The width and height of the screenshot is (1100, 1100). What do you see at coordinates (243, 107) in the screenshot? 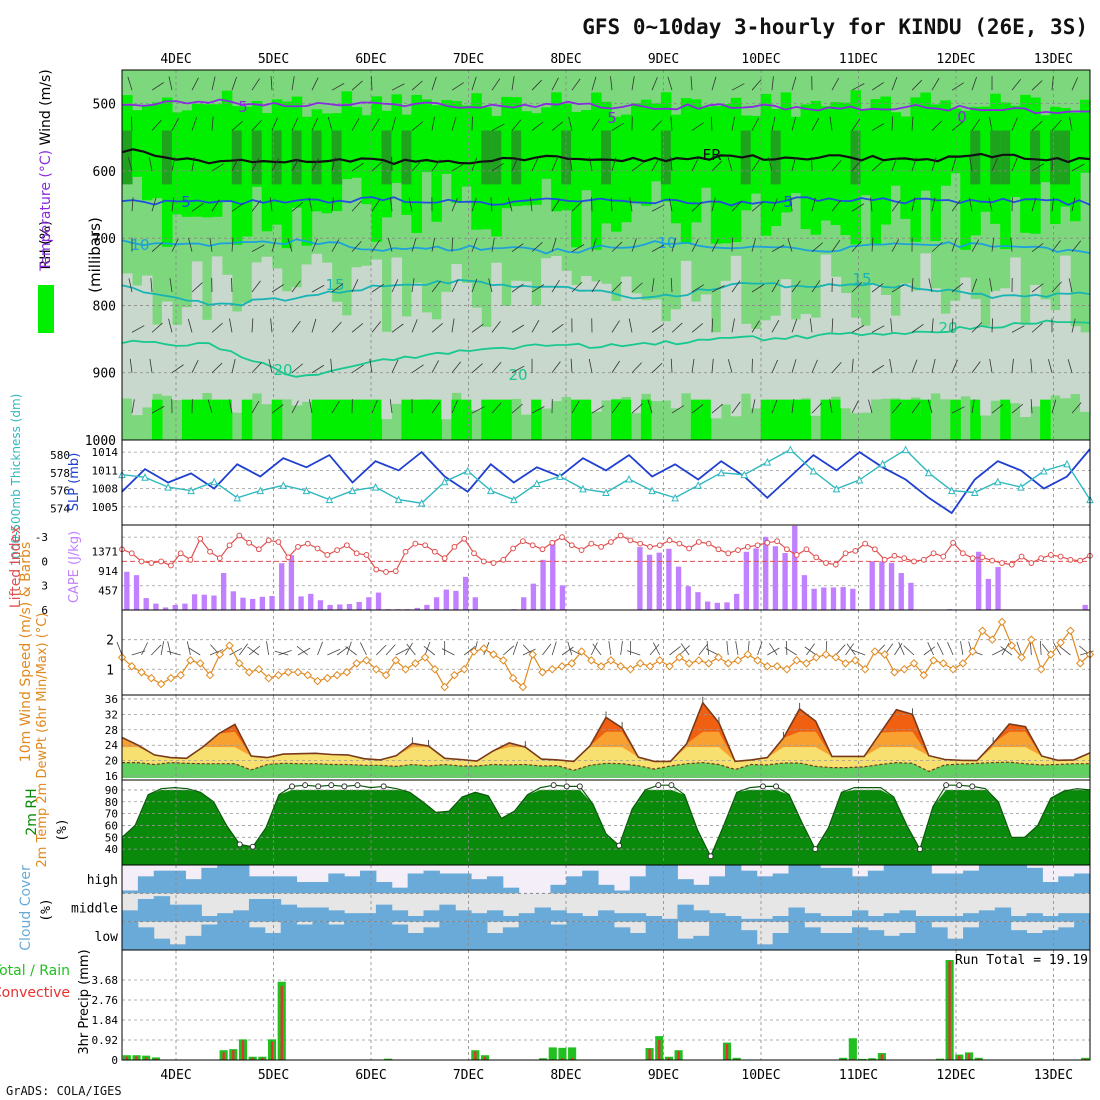
I see `contour-label: 5` at bounding box center [243, 107].